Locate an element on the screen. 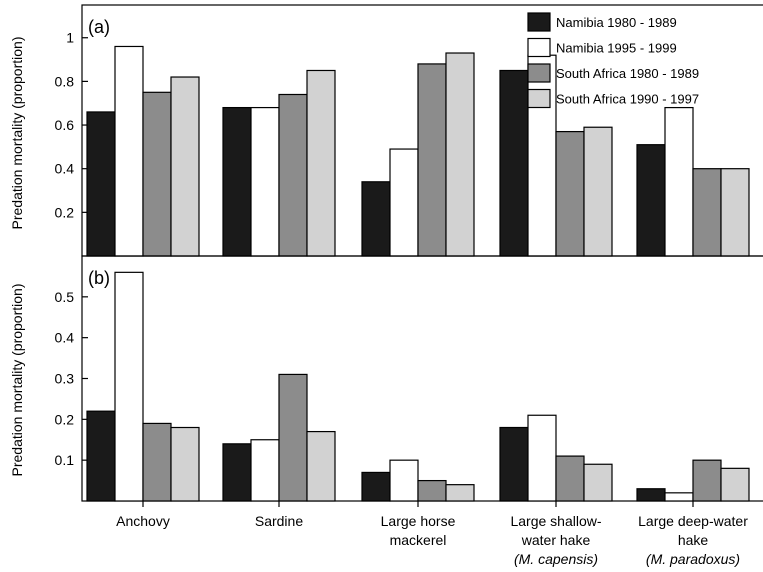 This screenshot has height=572, width=763. panel-b-y-tick-label: 0.2 is located at coordinates (65, 419).